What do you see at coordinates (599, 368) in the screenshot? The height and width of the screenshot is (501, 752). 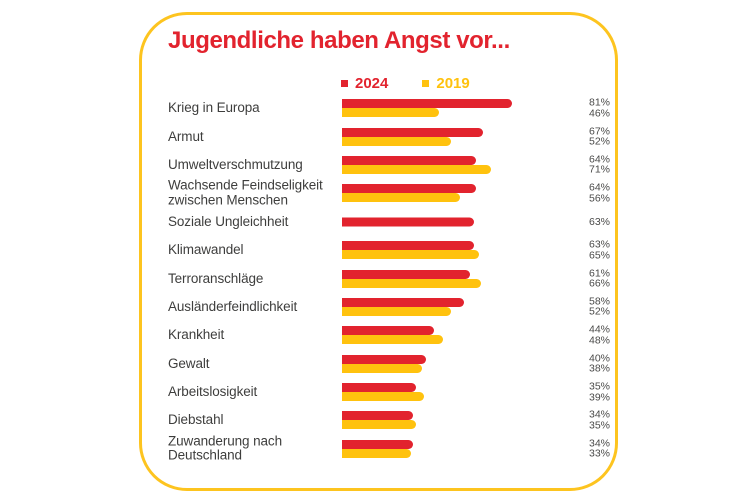 I see `value-2019: 38%` at bounding box center [599, 368].